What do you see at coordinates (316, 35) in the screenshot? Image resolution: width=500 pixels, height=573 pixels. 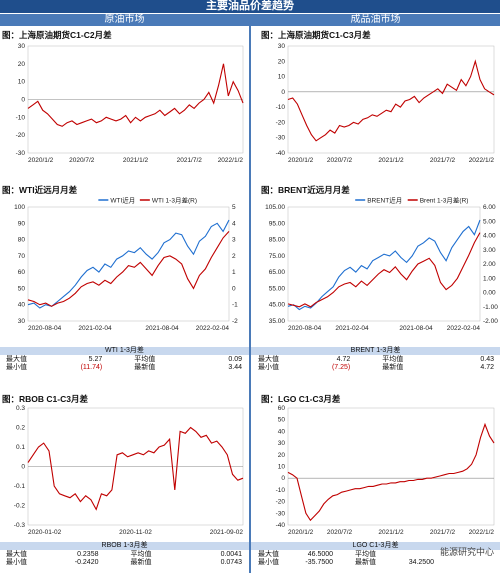 I see `chart-title-c2: 图：上海原油期货C1-C3月差` at bounding box center [316, 35].